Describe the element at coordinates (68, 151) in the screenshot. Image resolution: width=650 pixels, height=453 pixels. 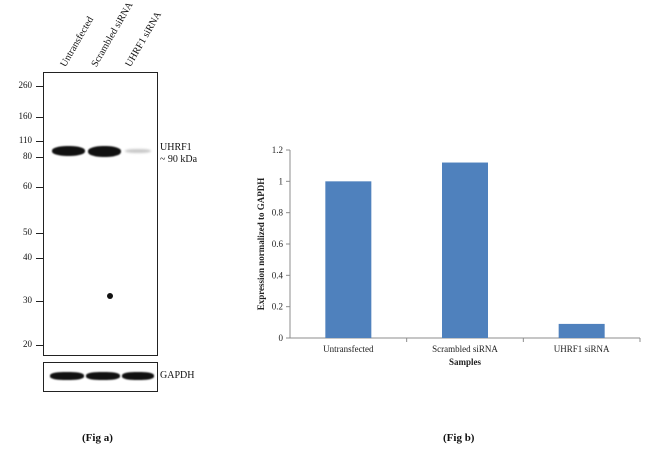
I see `band-untransfected` at that location.